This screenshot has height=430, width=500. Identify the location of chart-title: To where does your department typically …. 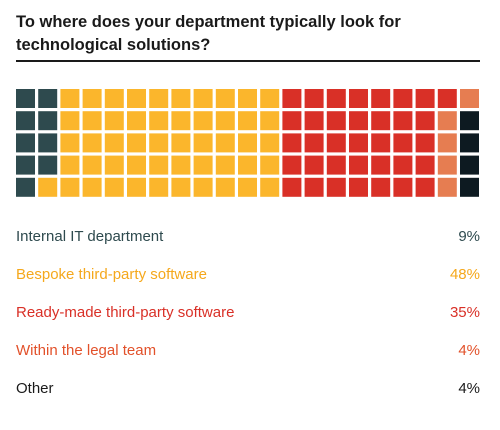
(208, 33).